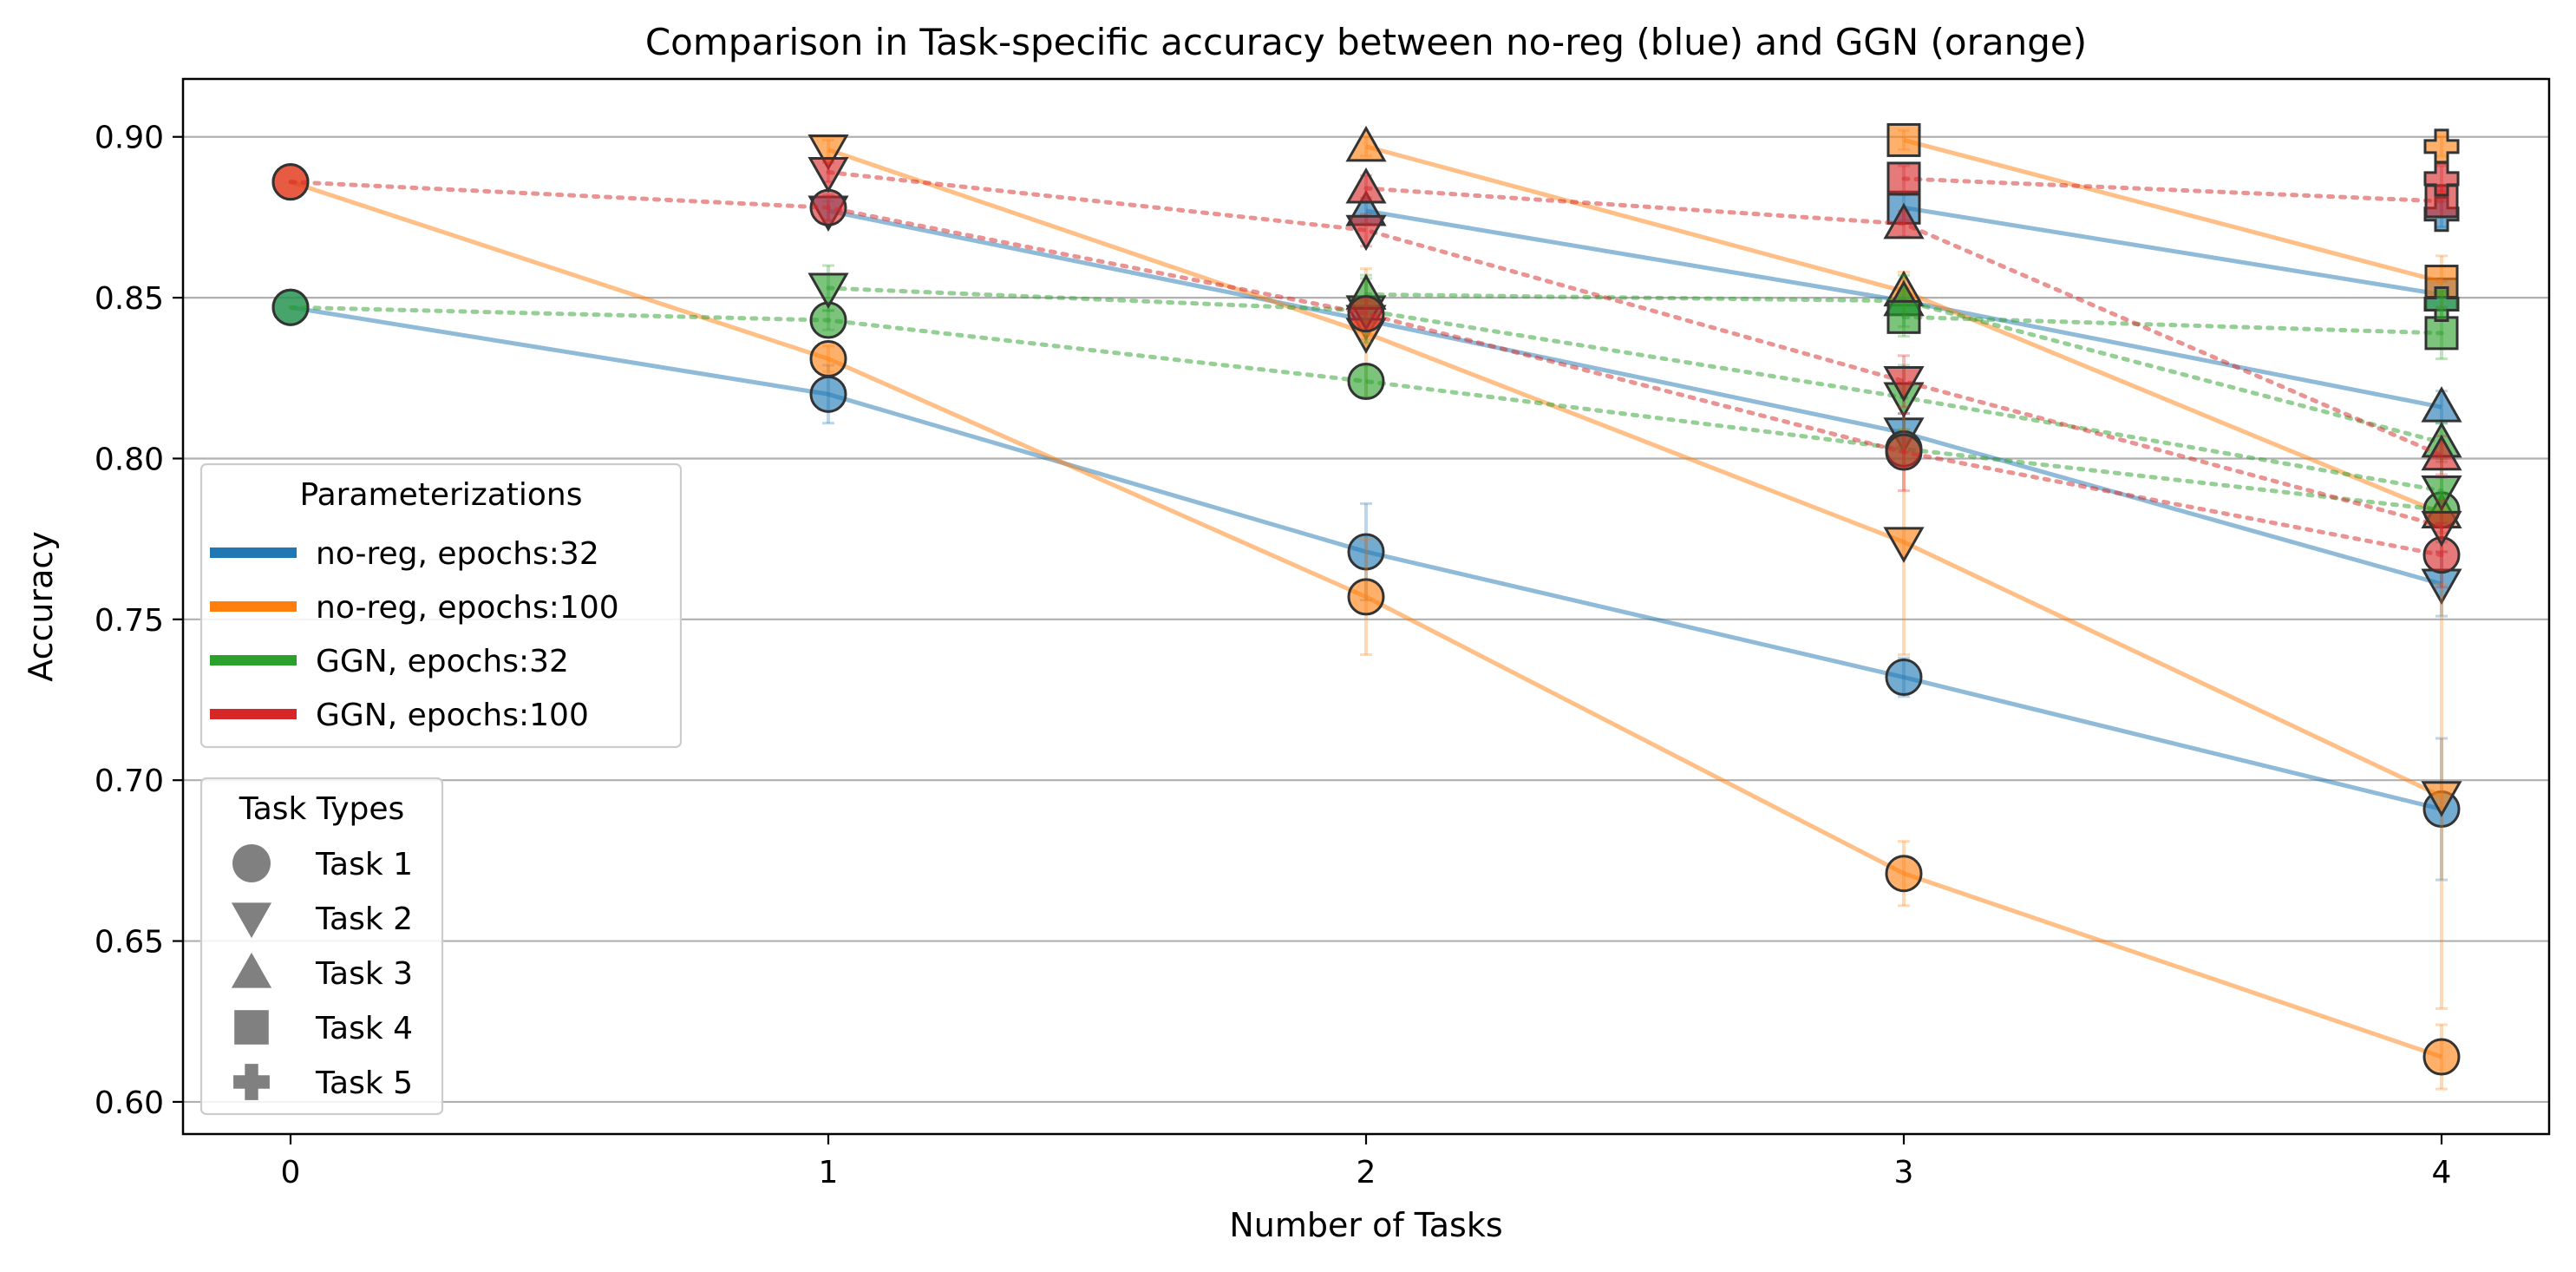  What do you see at coordinates (41, 606) in the screenshot?
I see `y-axis-label: Accuracy` at bounding box center [41, 606].